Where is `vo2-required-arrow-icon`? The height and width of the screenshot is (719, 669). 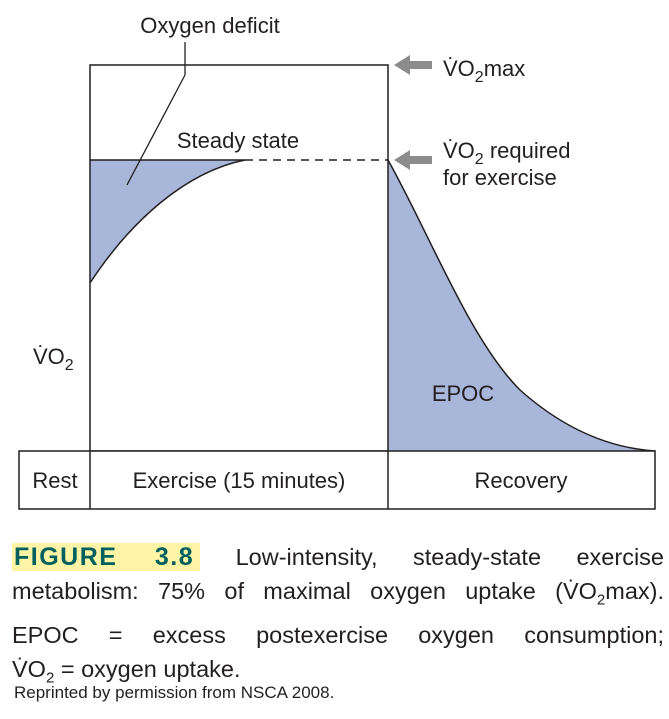 vo2-required-arrow-icon is located at coordinates (413, 160).